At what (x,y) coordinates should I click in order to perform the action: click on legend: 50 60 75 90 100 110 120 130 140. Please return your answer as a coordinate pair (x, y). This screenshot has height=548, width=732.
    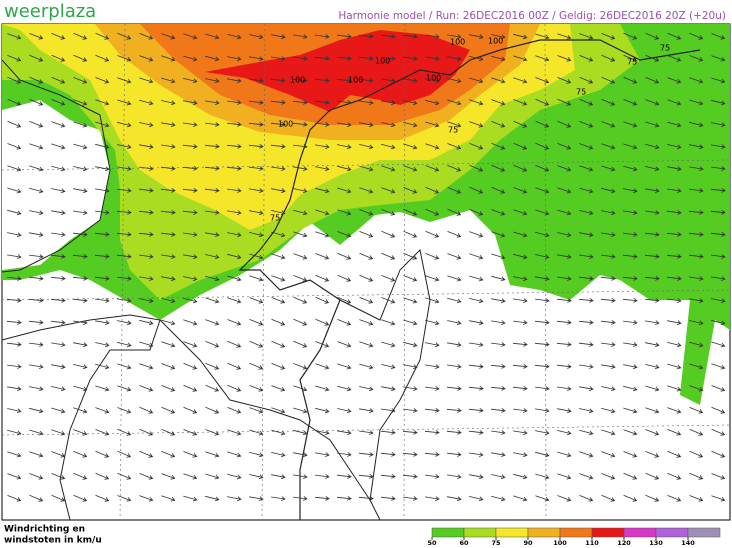
    Looking at the image, I should click on (574, 537).